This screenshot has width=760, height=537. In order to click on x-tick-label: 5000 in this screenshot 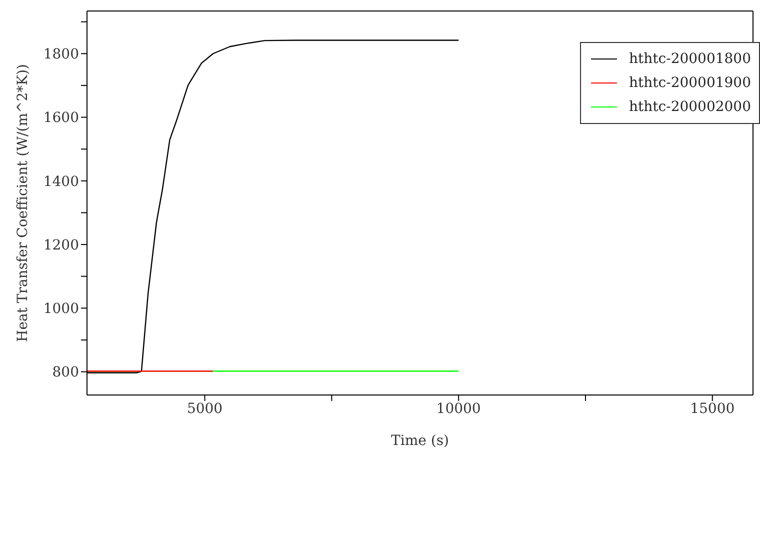, I will do `click(204, 408)`.